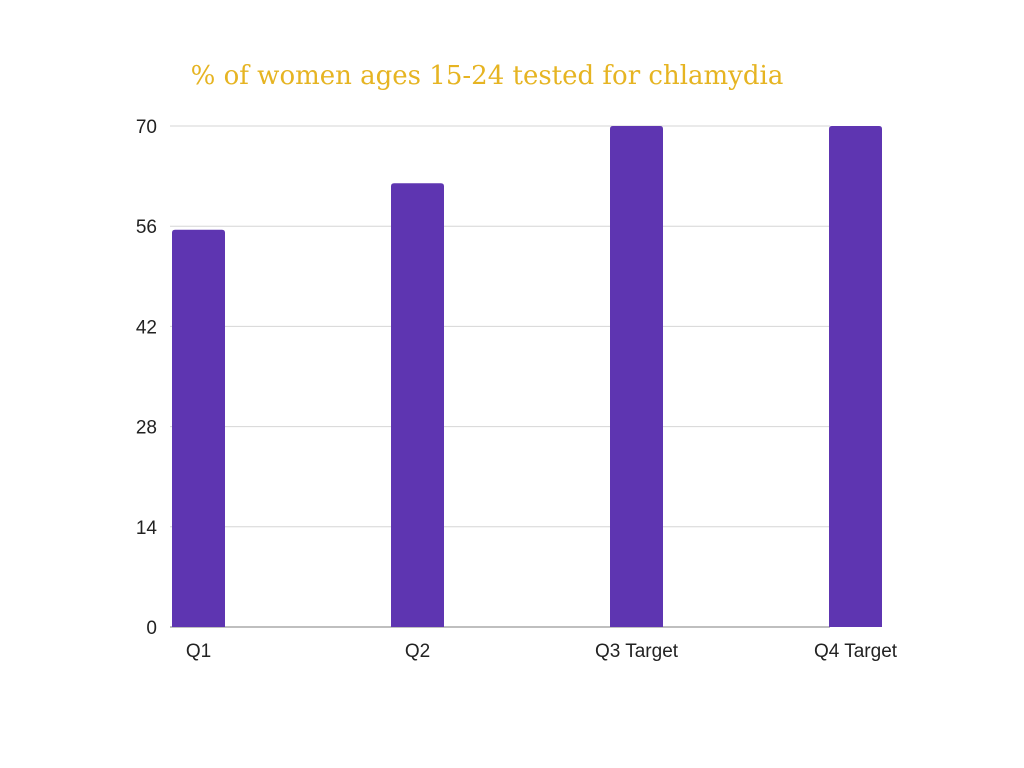 Image resolution: width=1024 pixels, height=768 pixels. What do you see at coordinates (417, 405) in the screenshot?
I see `bar-q2` at bounding box center [417, 405].